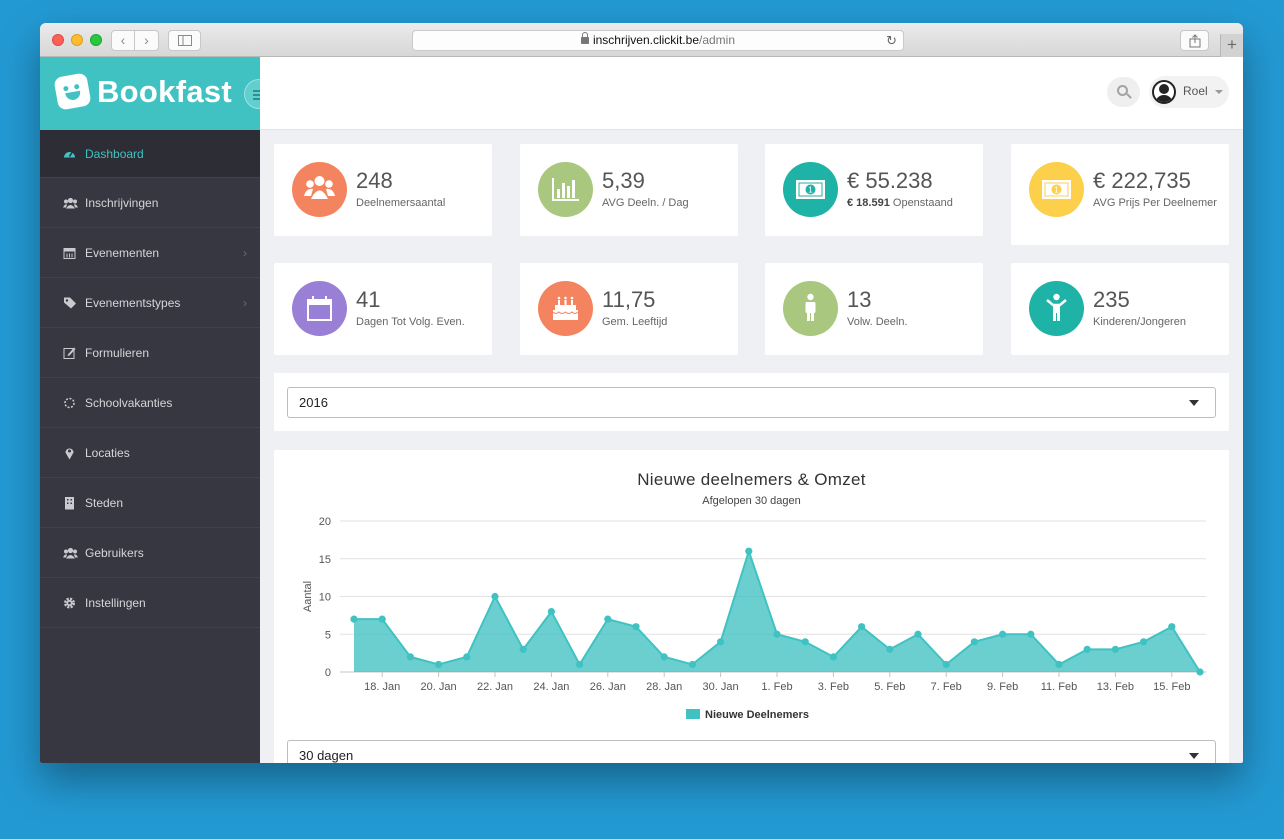 The width and height of the screenshot is (1284, 839). Describe the element at coordinates (757, 715) in the screenshot. I see `legend-label: Nieuwe Deelnemers` at that location.